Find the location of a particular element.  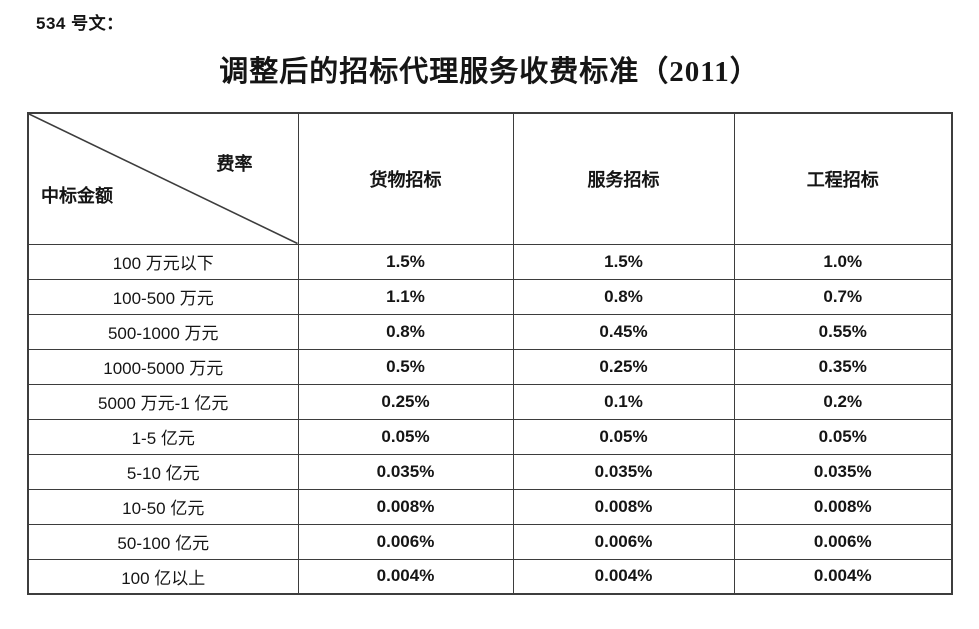

fee-value: 0.7% is located at coordinates (843, 296).